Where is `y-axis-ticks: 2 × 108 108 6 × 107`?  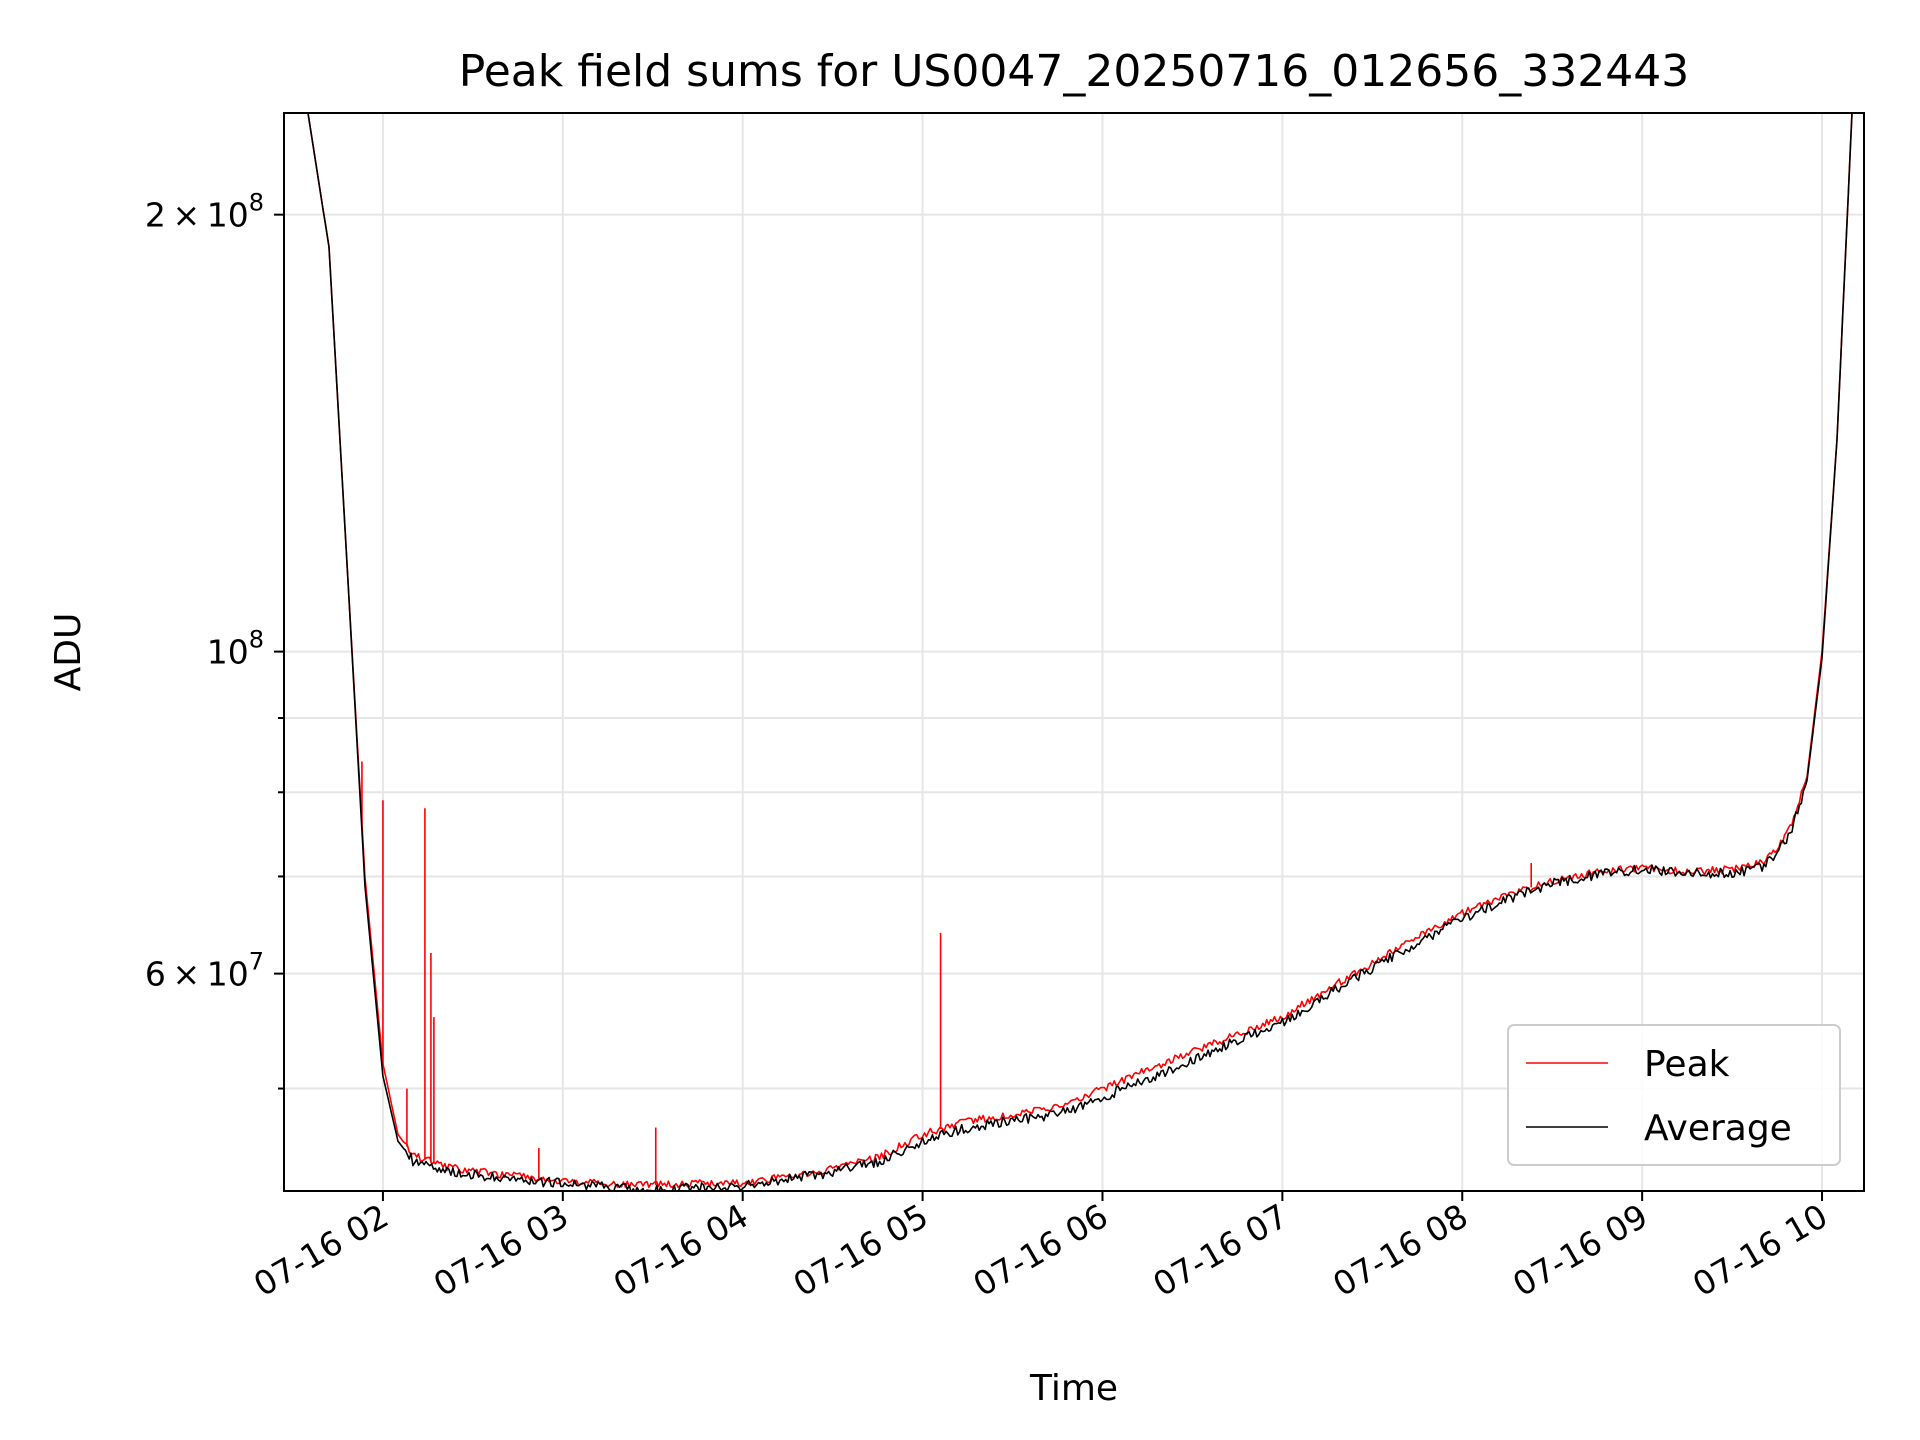 y-axis-ticks: 2 × 108 108 6 × 107 is located at coordinates (214, 639).